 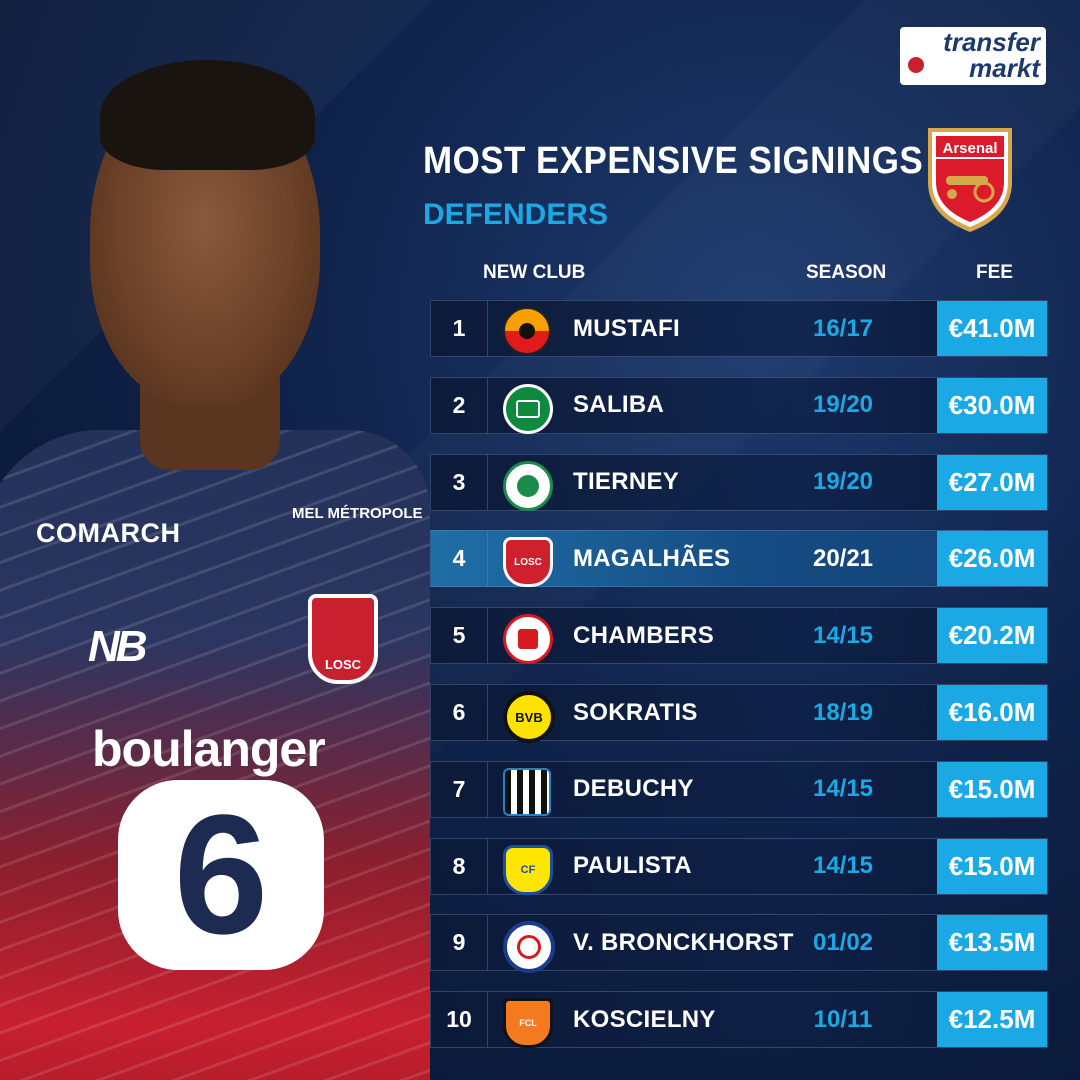 What do you see at coordinates (626, 328) in the screenshot?
I see `player-name: MUSTAFI` at bounding box center [626, 328].